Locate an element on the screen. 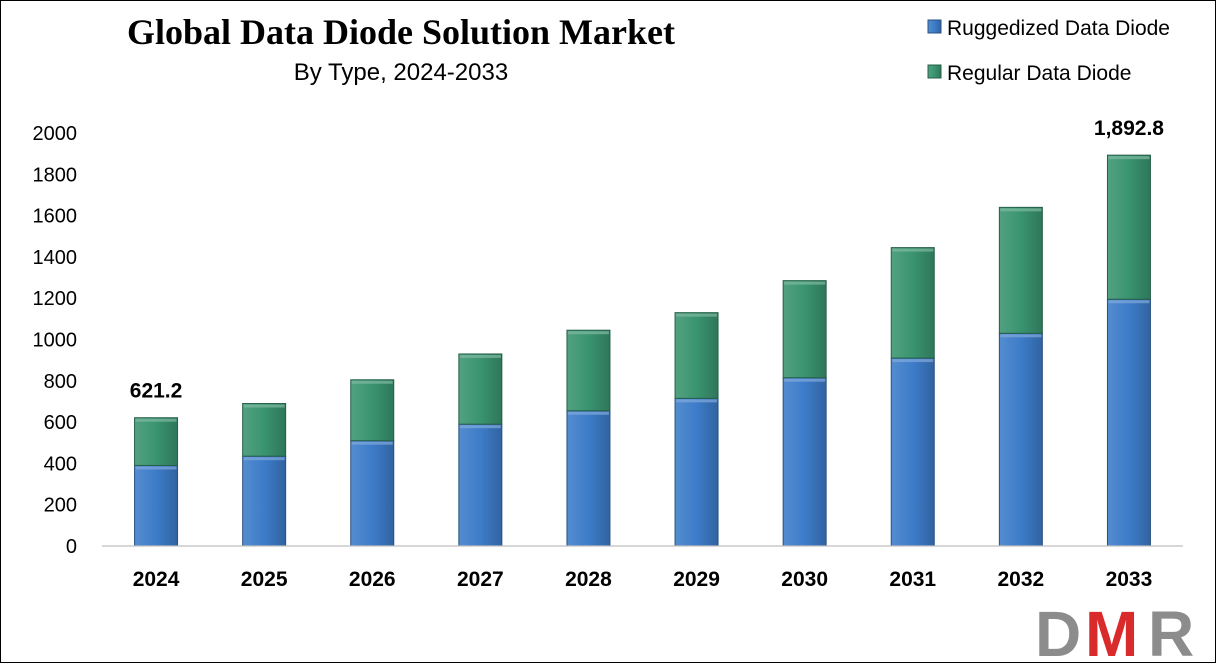 The image size is (1216, 664). y-axis: 0 200 400 600 800 1000 1200 1400 1600 1800 2000 is located at coordinates (55, 340).